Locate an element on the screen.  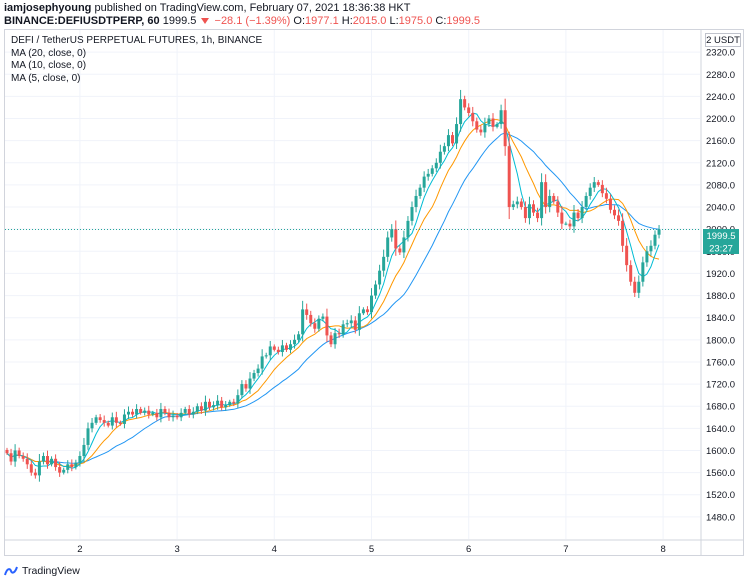
low-value: 1975.0 is located at coordinates (415, 21).